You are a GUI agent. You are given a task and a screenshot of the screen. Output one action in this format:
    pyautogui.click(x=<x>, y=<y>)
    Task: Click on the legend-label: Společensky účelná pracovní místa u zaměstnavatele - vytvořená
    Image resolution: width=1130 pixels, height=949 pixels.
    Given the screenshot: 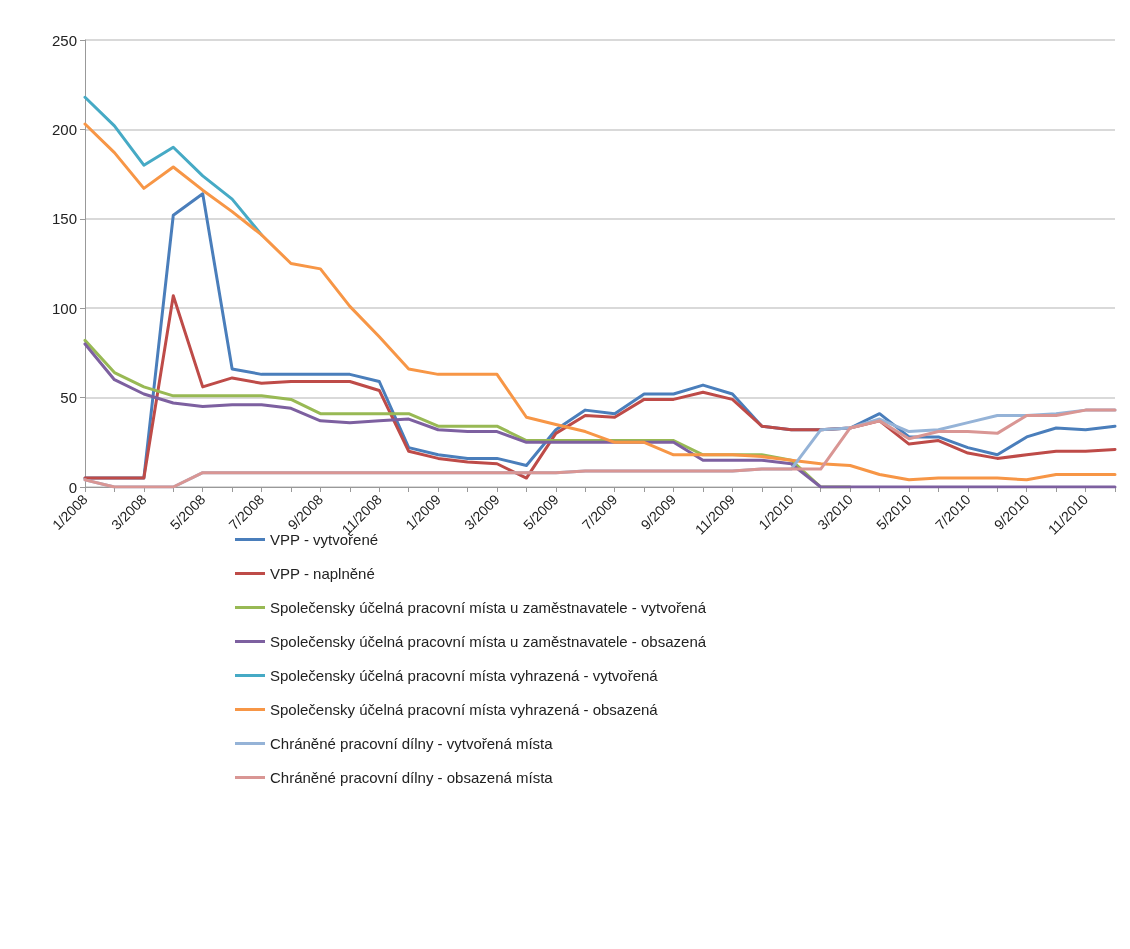 What is the action you would take?
    pyautogui.click(x=488, y=607)
    